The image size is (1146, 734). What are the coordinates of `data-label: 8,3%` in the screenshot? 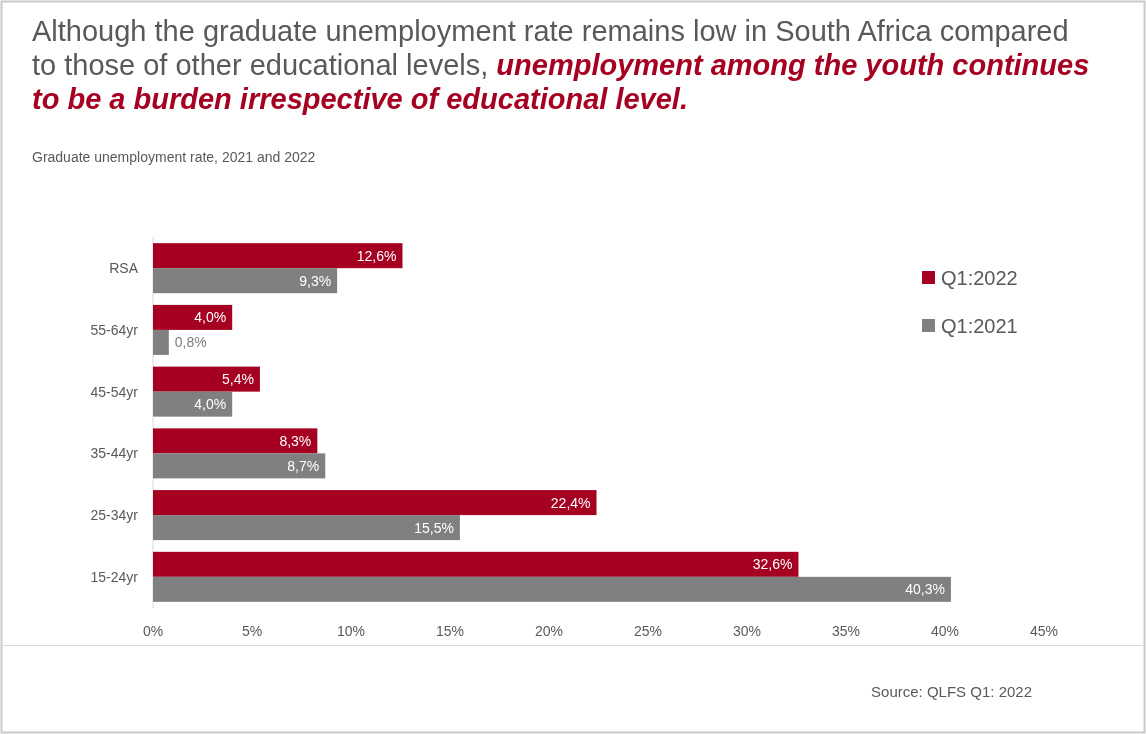 It's located at (295, 440).